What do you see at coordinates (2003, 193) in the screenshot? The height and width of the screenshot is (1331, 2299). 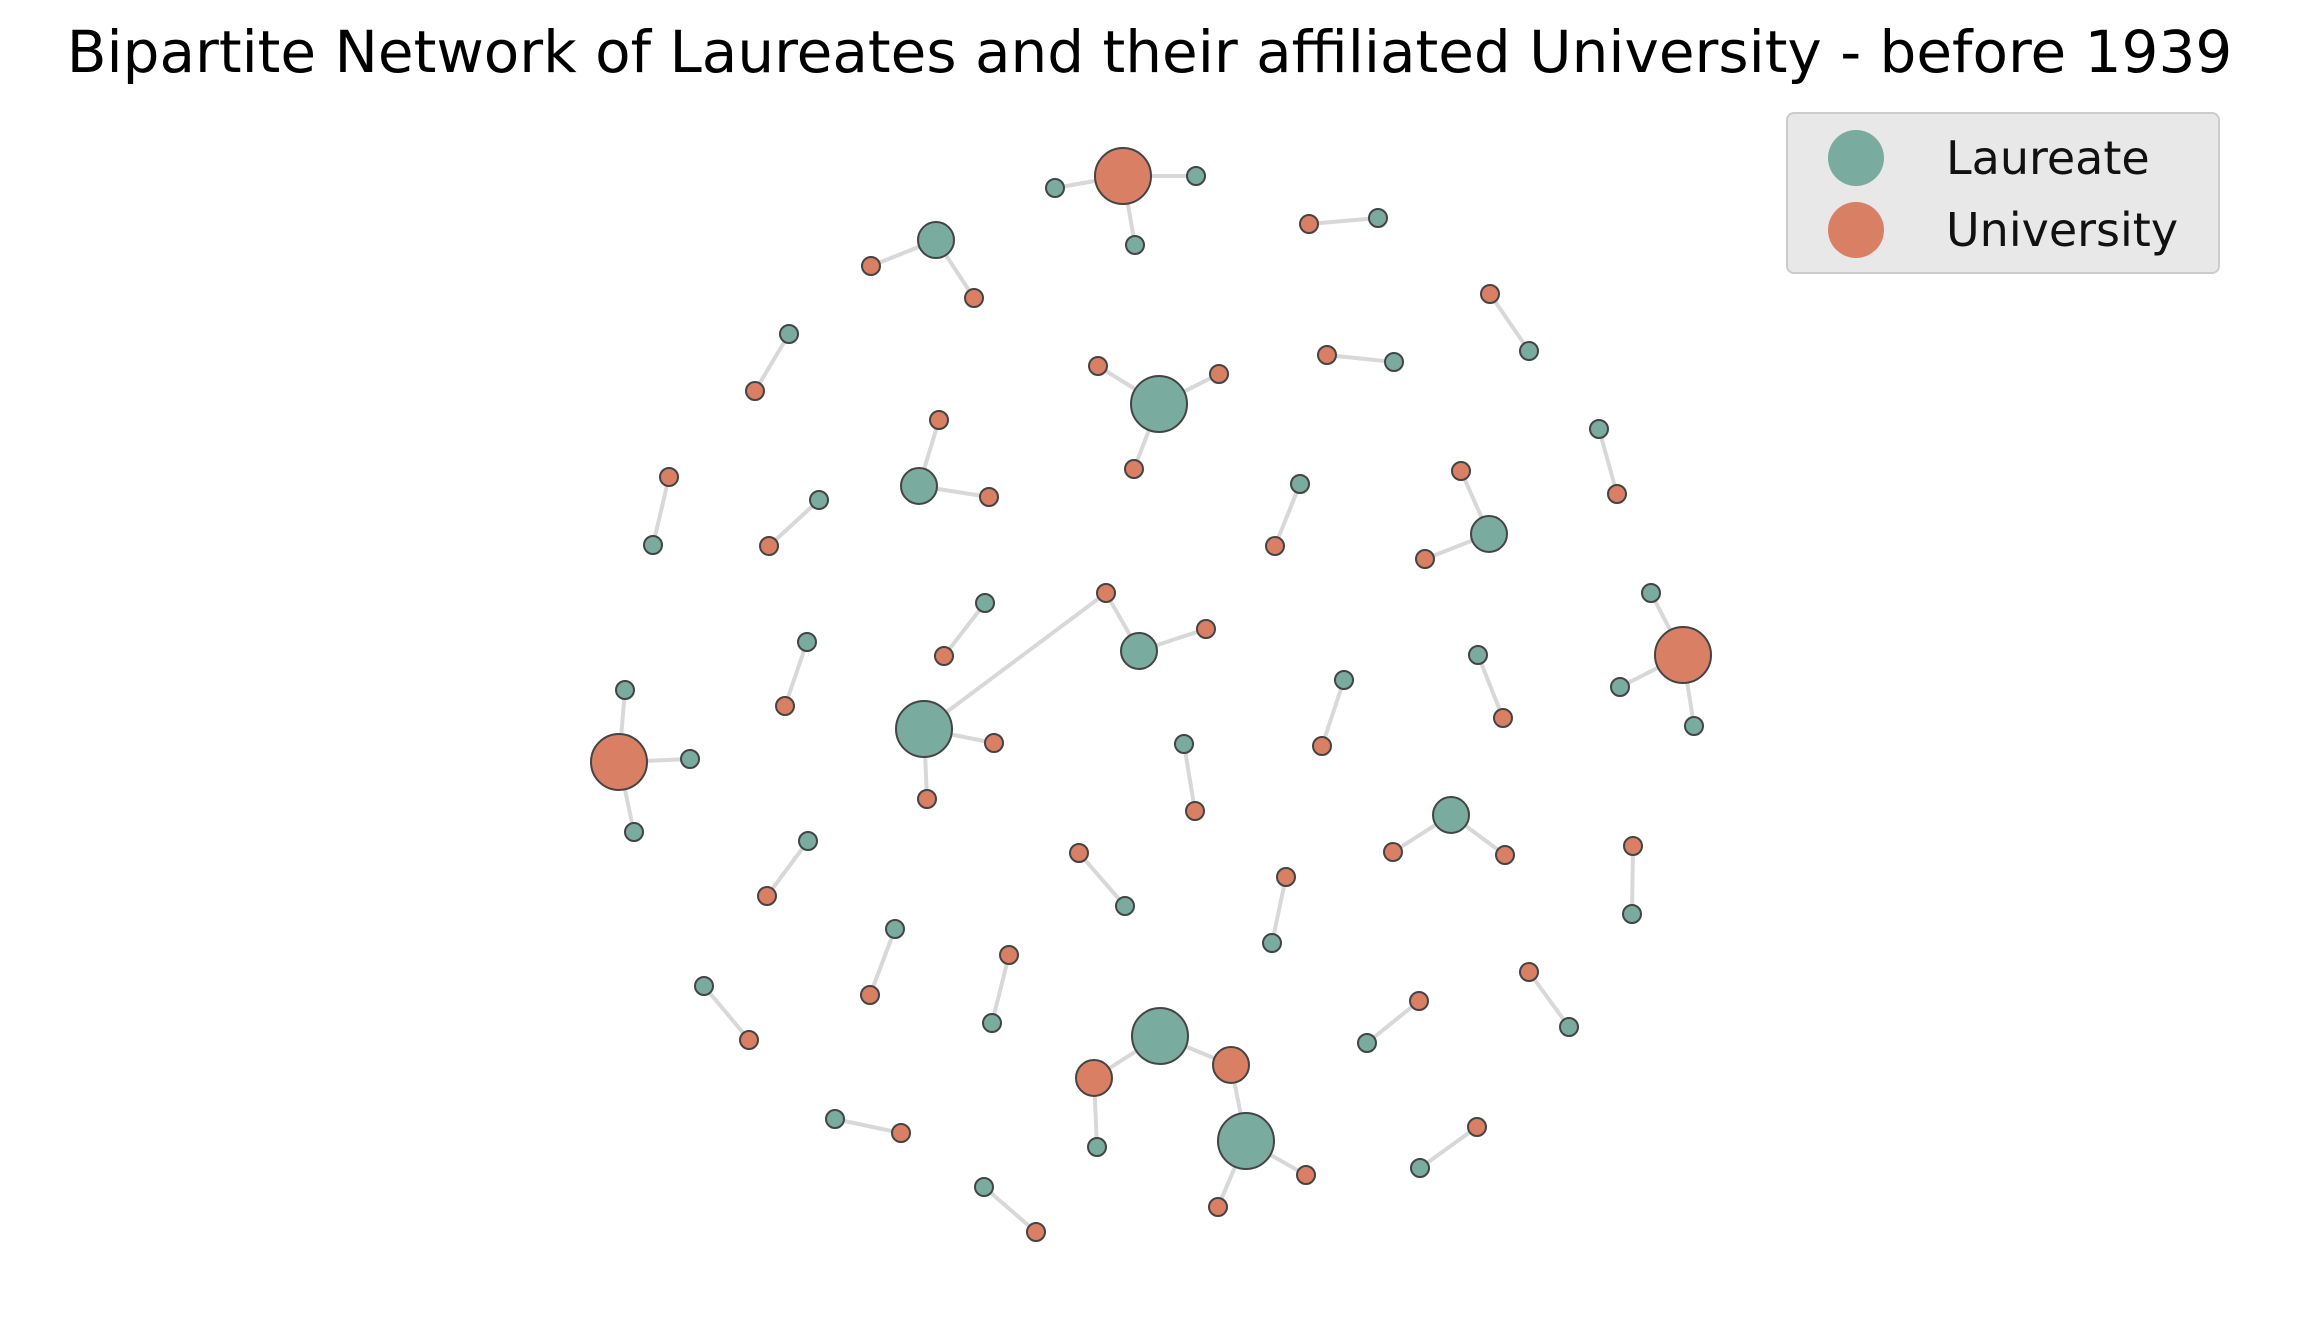 I see `legend: Laureate University` at bounding box center [2003, 193].